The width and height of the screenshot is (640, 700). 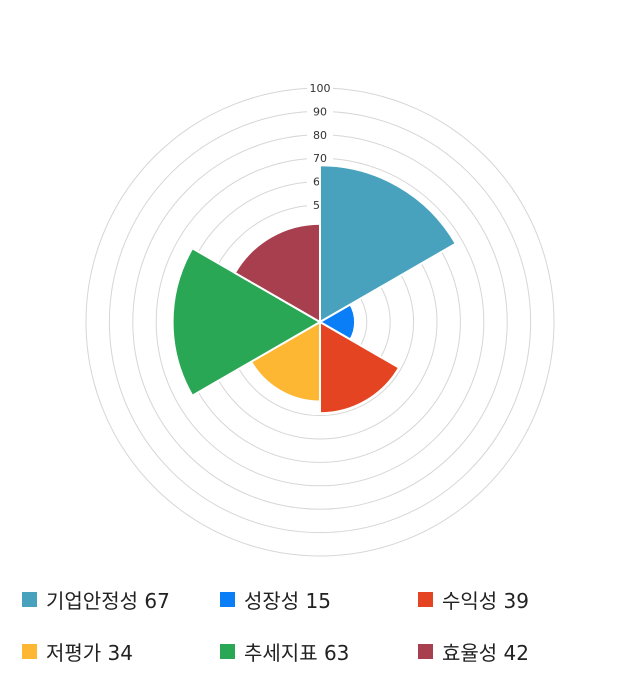 I want to click on tick-label: 70, so click(x=320, y=158).